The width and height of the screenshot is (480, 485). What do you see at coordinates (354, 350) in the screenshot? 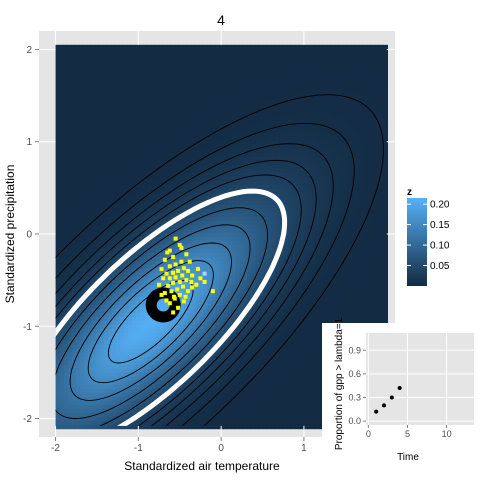
I see `inset-y-tick-label: 0.9` at bounding box center [354, 350].